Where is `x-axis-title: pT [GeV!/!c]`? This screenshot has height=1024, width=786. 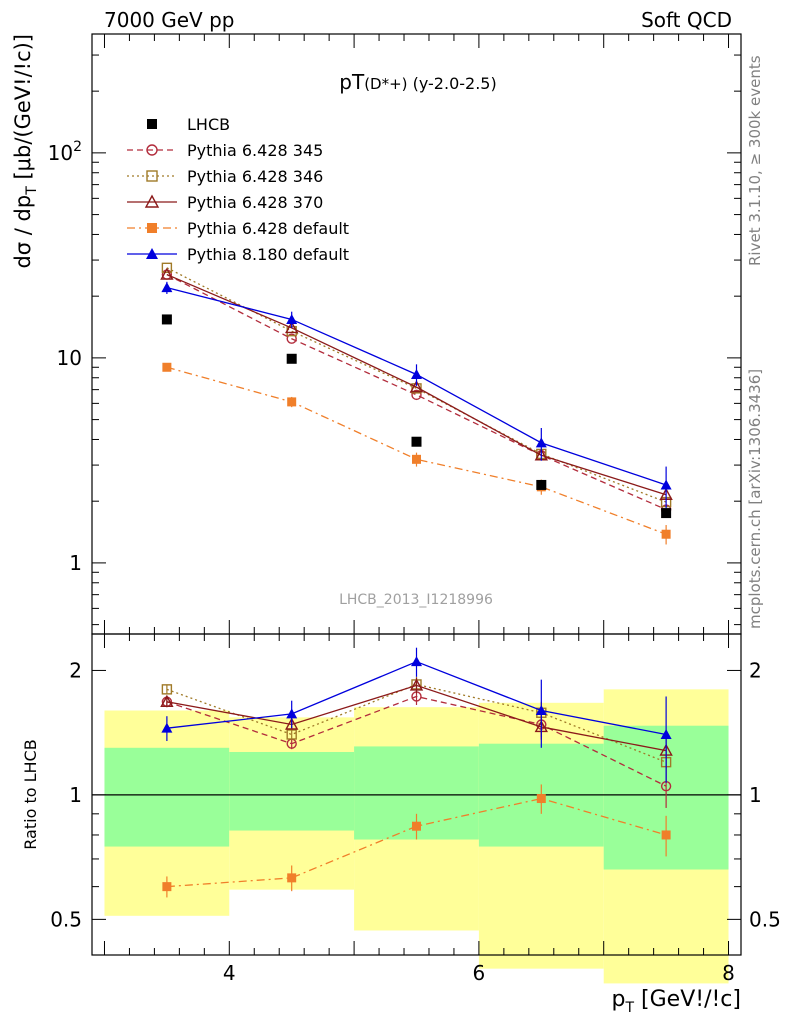 x-axis-title: pT [GeV!/!c] is located at coordinates (676, 1001).